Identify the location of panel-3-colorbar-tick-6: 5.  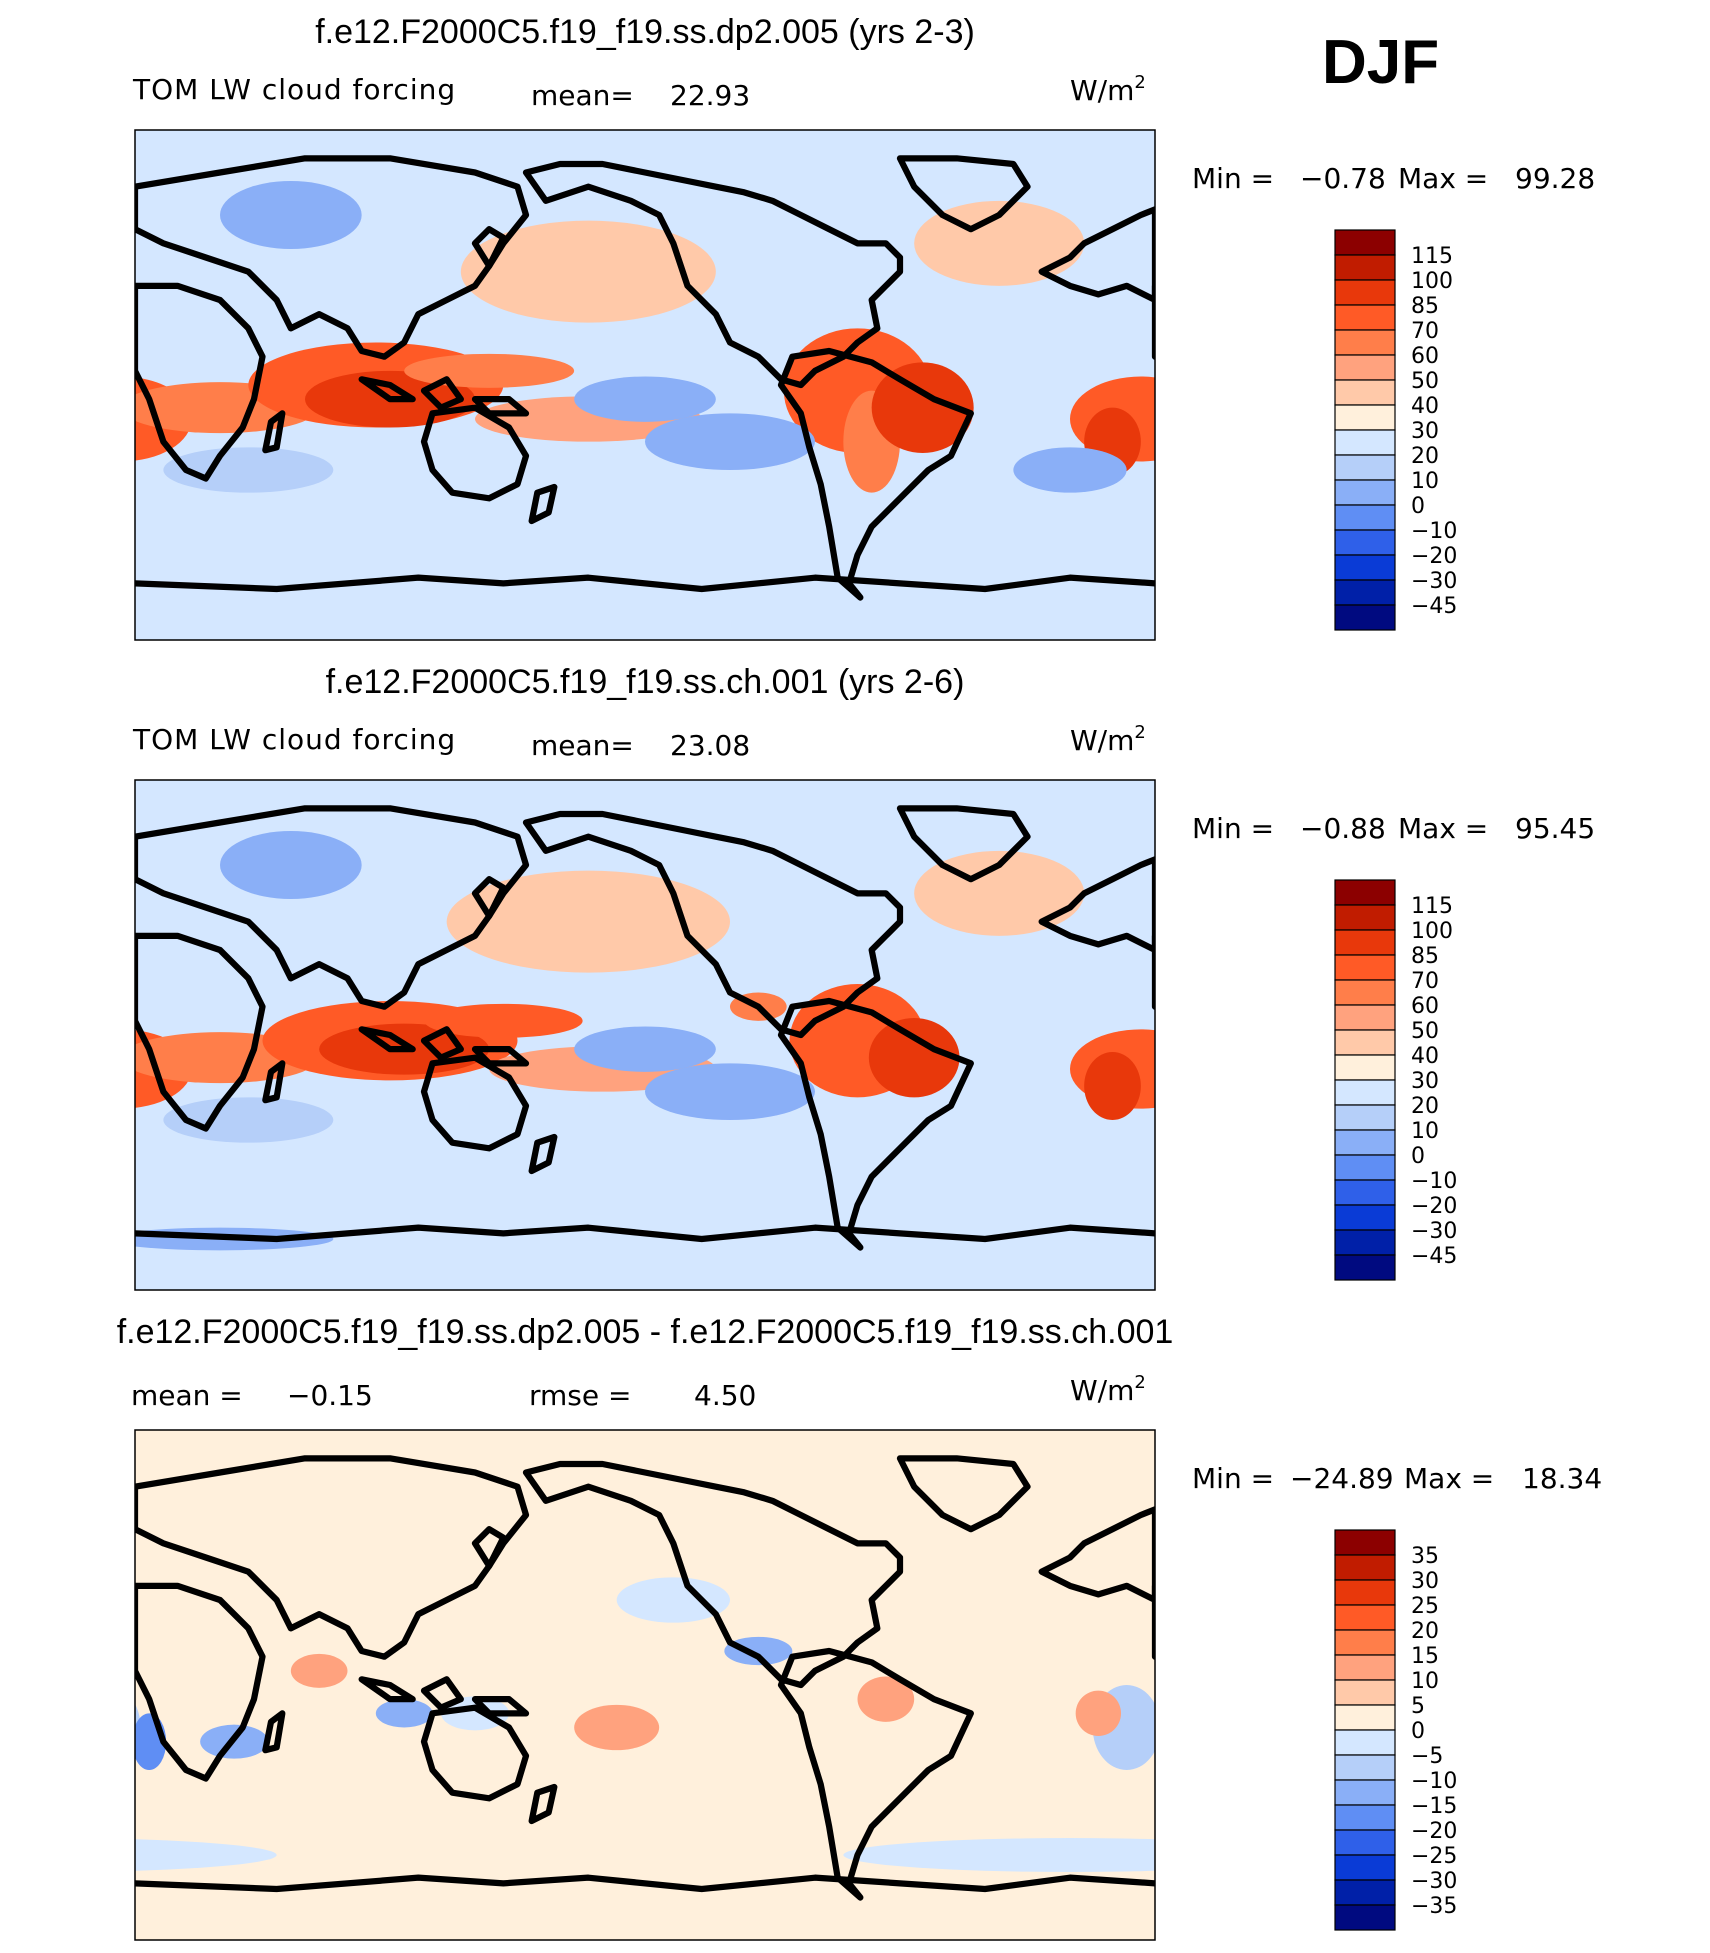
(1418, 1706).